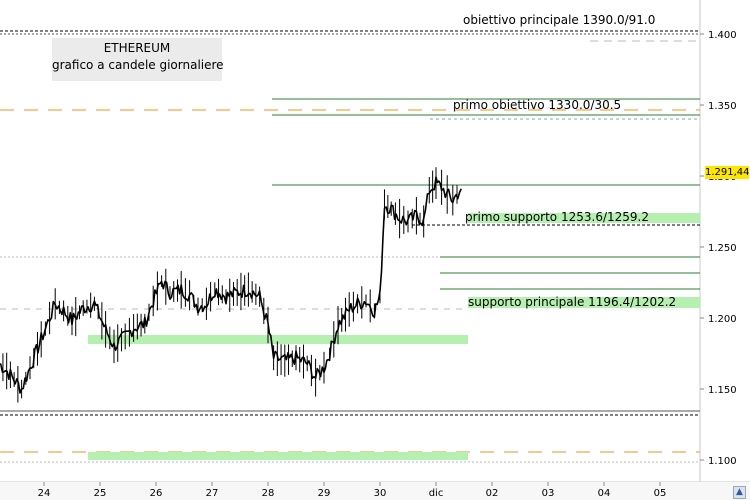 Image resolution: width=750 pixels, height=500 pixels. I want to click on support-first-label: primo supporto 1253.6/1259.2, so click(557, 217).